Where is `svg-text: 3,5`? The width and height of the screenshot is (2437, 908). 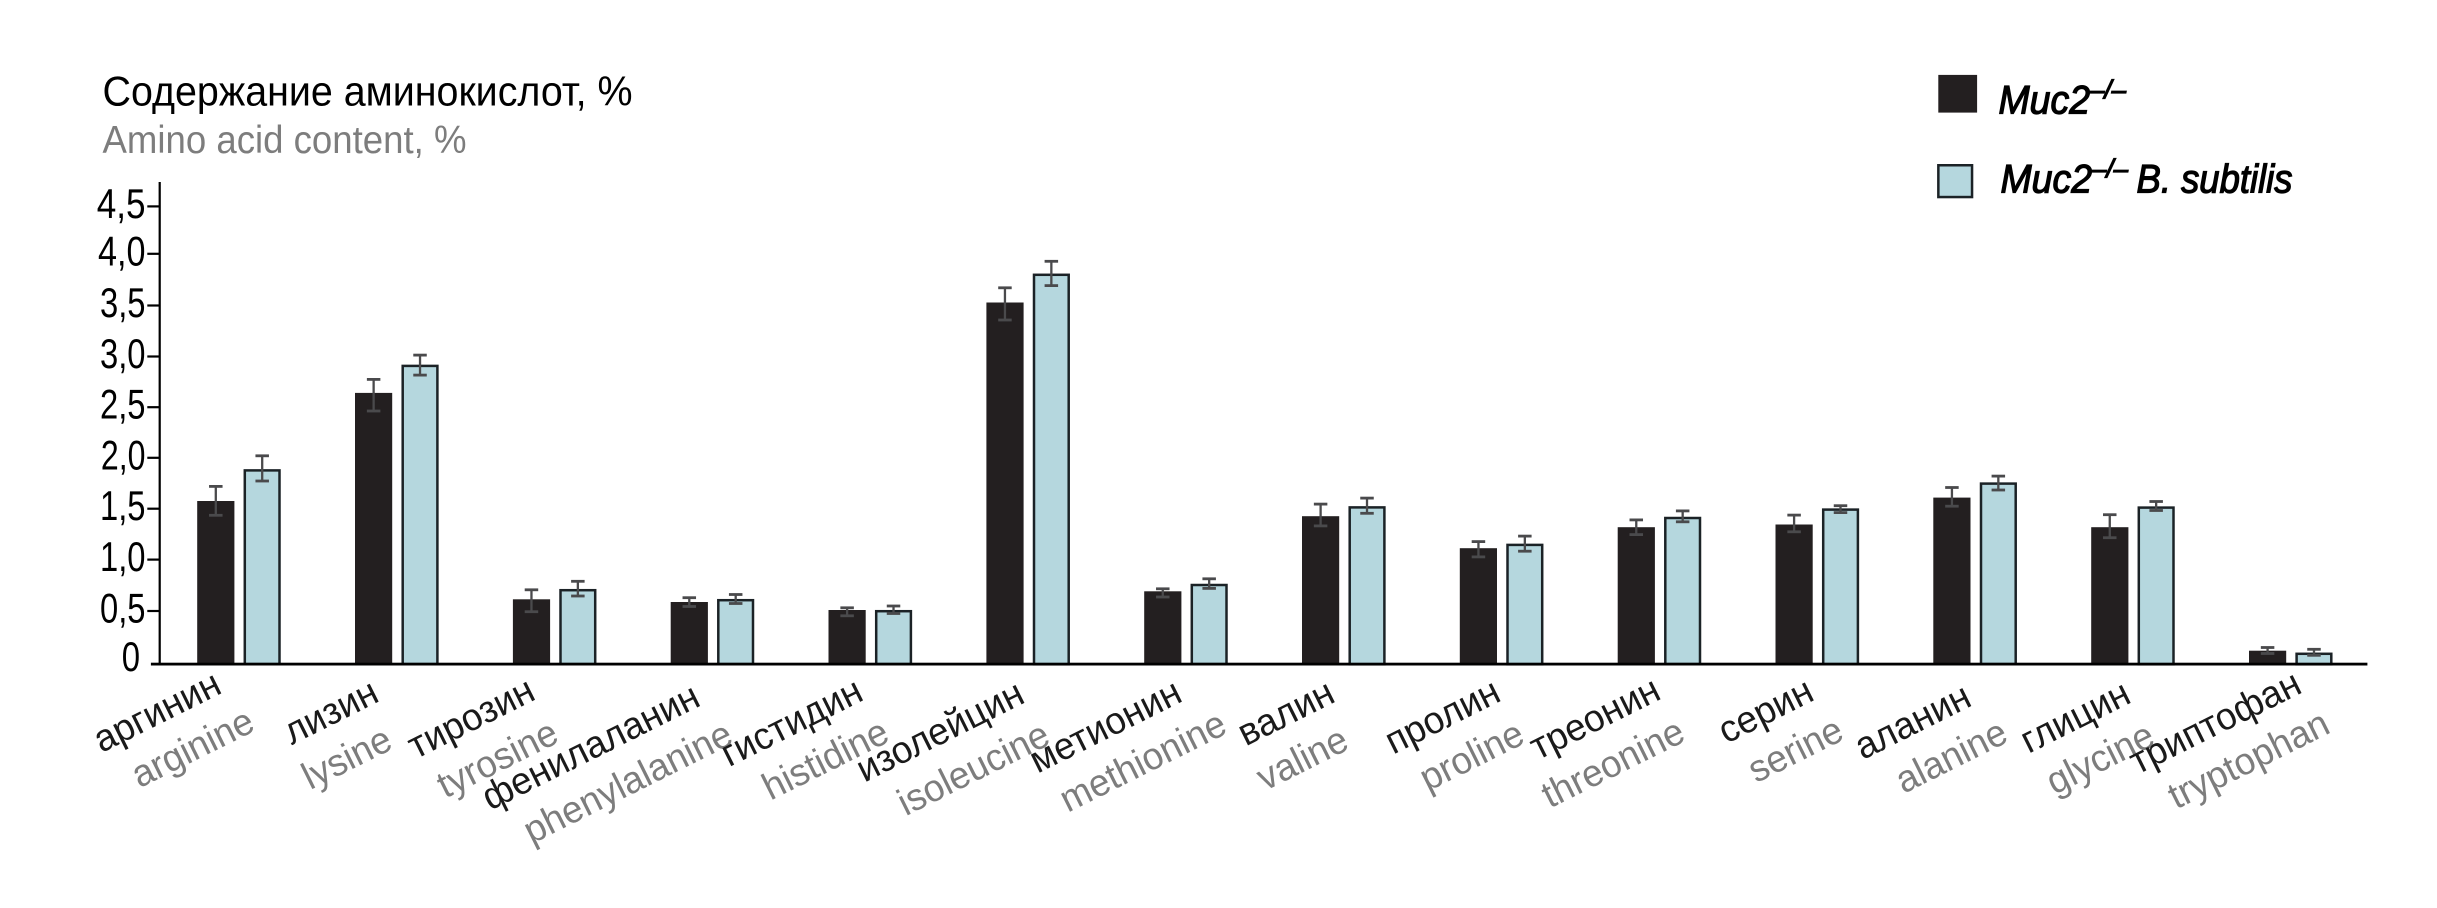
svg-text: 3,5 is located at coordinates (123, 302).